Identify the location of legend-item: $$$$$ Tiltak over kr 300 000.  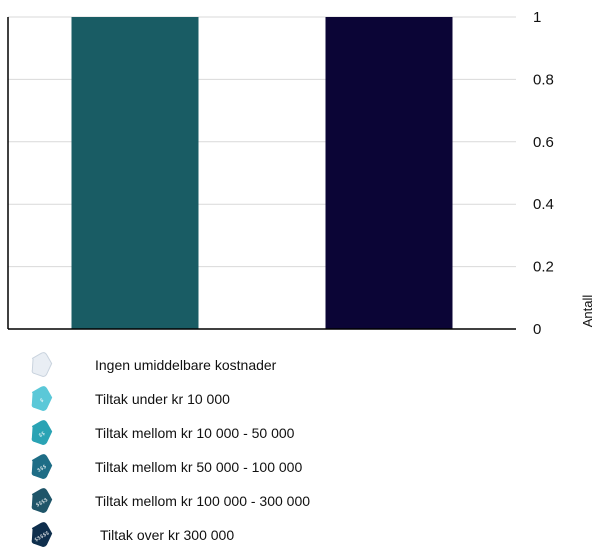
(169, 535).